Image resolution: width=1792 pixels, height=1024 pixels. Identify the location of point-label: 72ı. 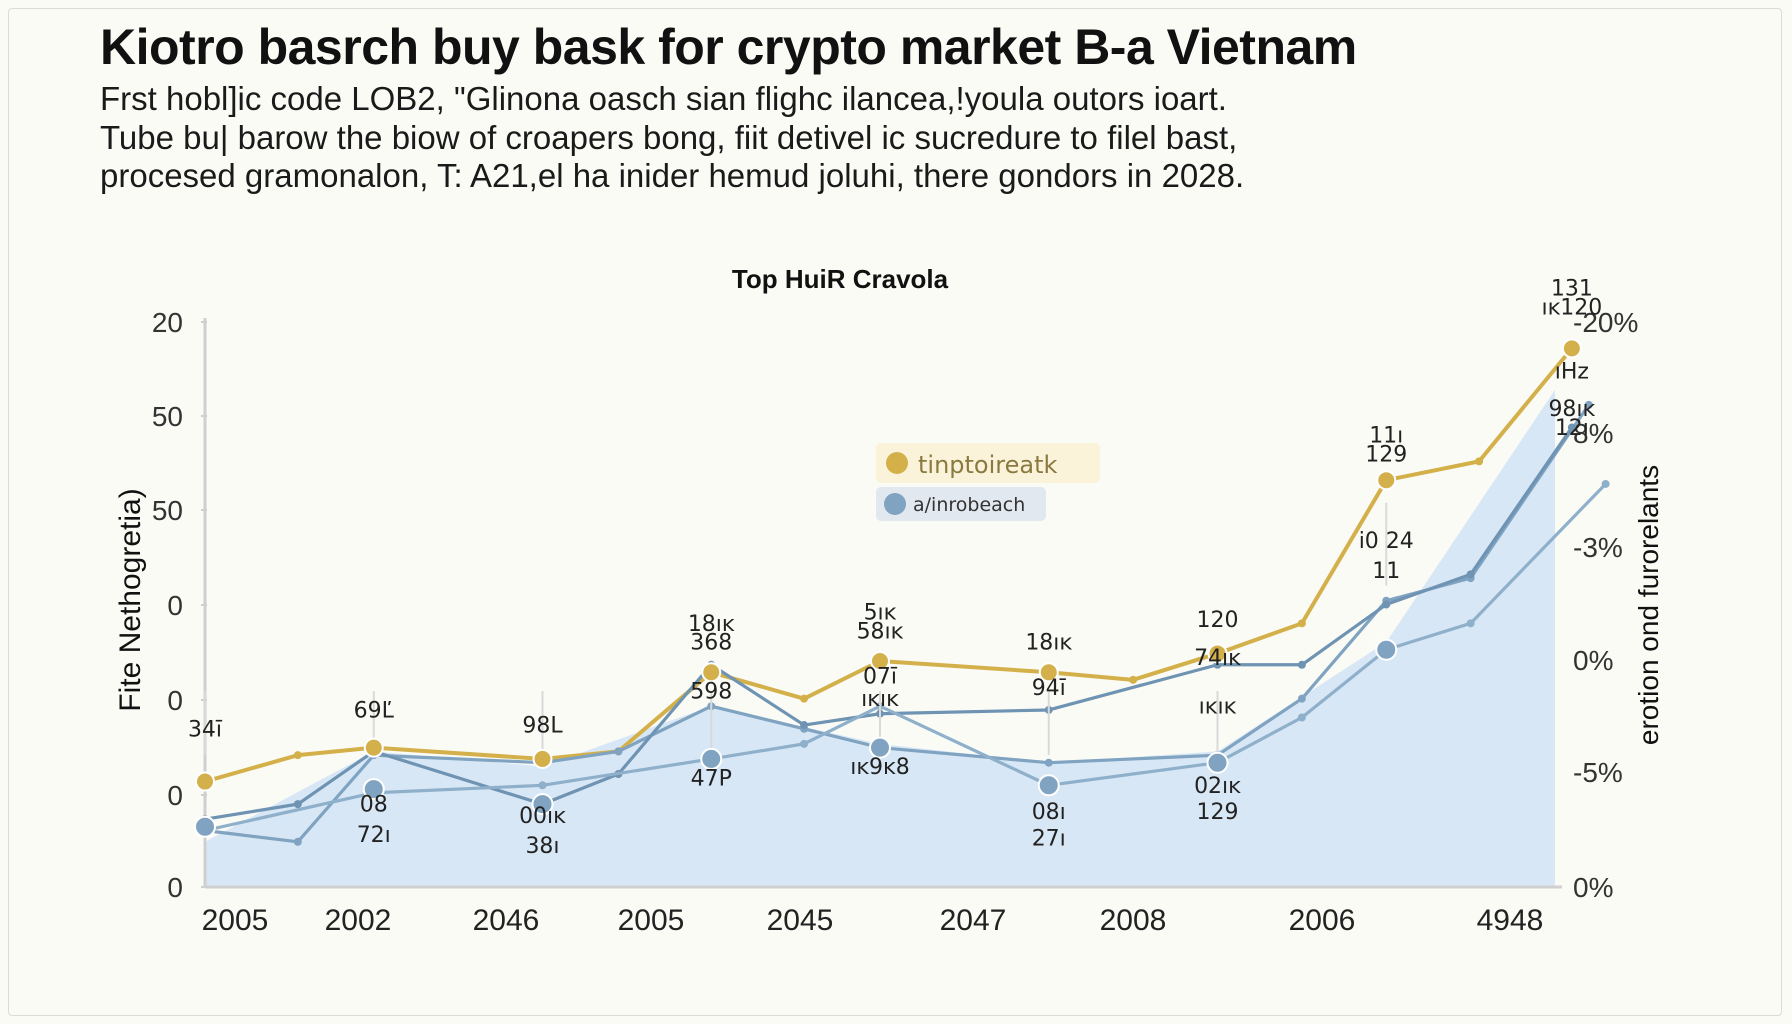
(374, 835).